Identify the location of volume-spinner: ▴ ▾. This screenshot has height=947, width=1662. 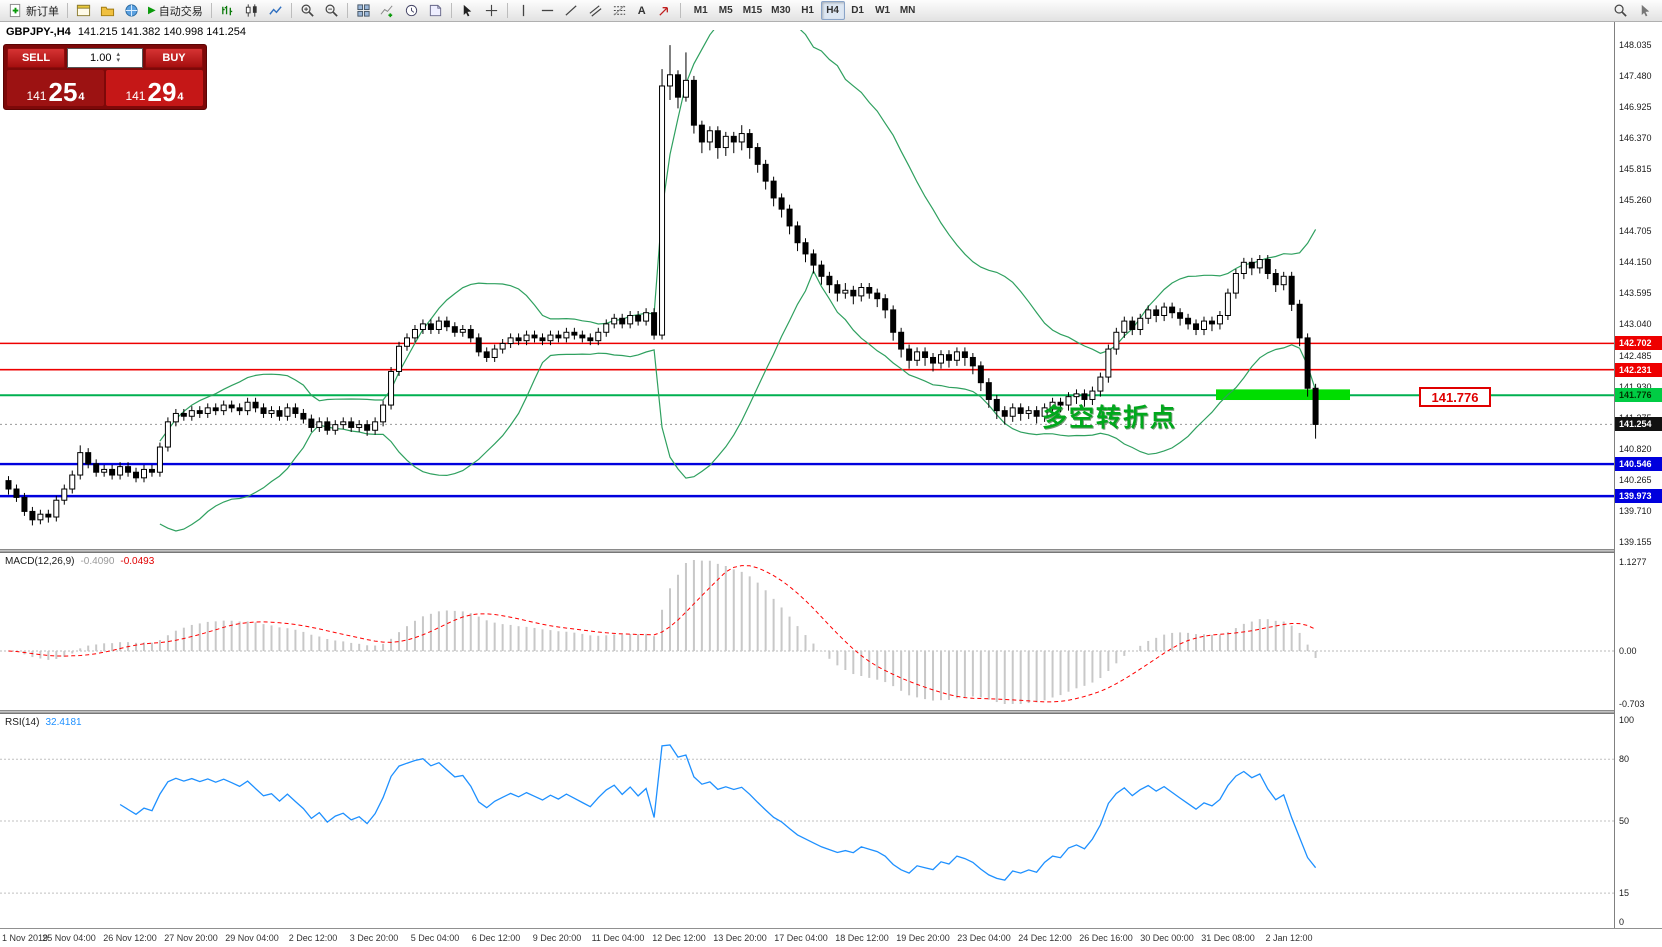
(118, 57).